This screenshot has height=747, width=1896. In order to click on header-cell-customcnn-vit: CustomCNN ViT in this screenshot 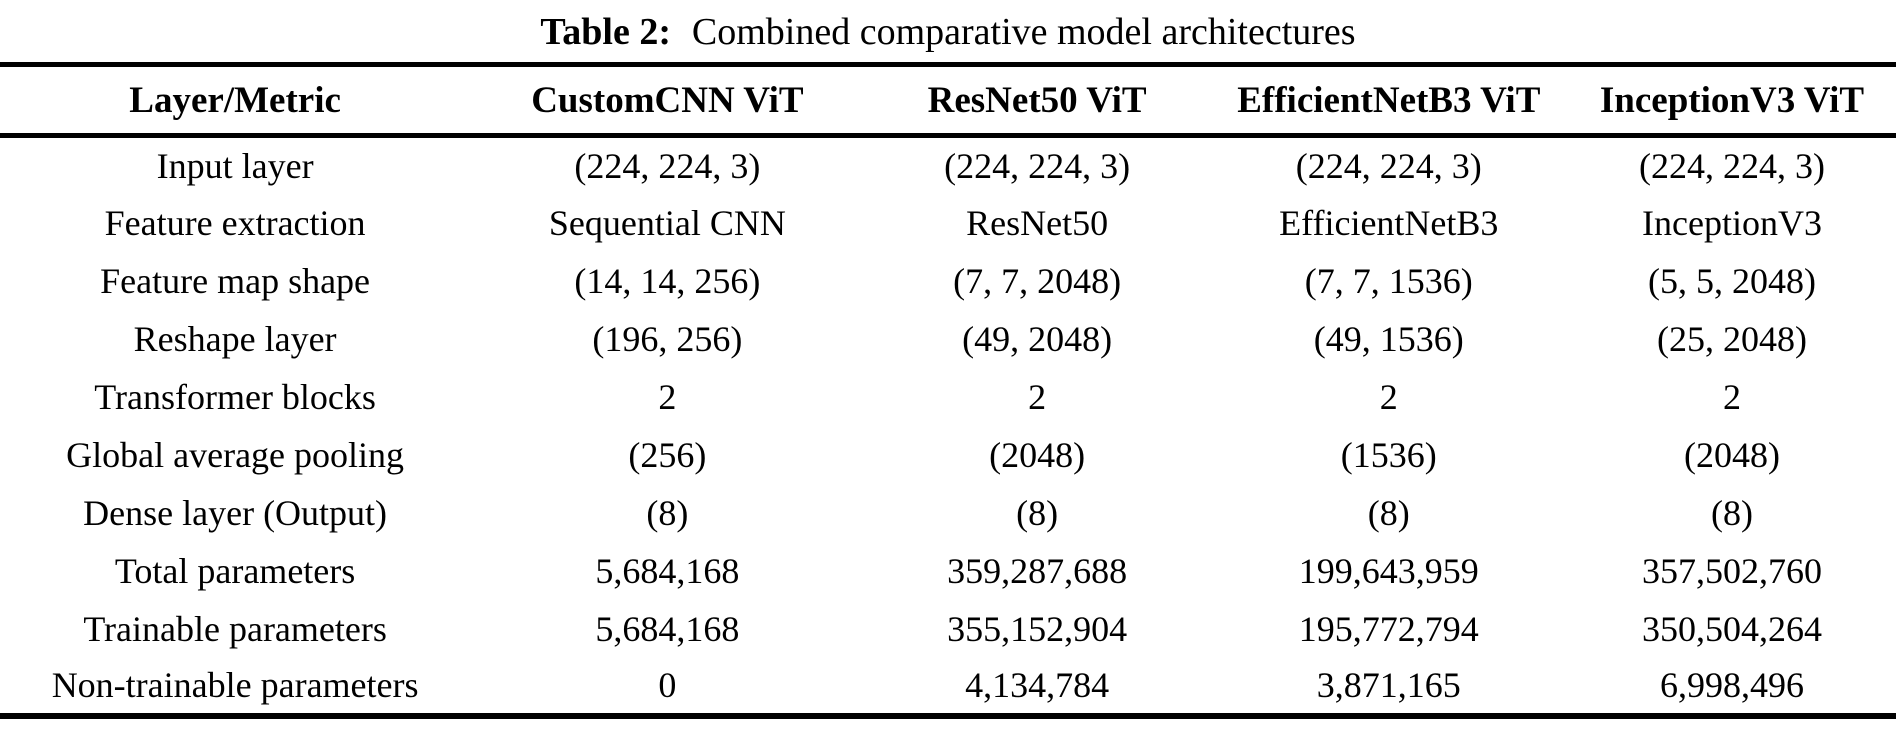, I will do `click(667, 100)`.